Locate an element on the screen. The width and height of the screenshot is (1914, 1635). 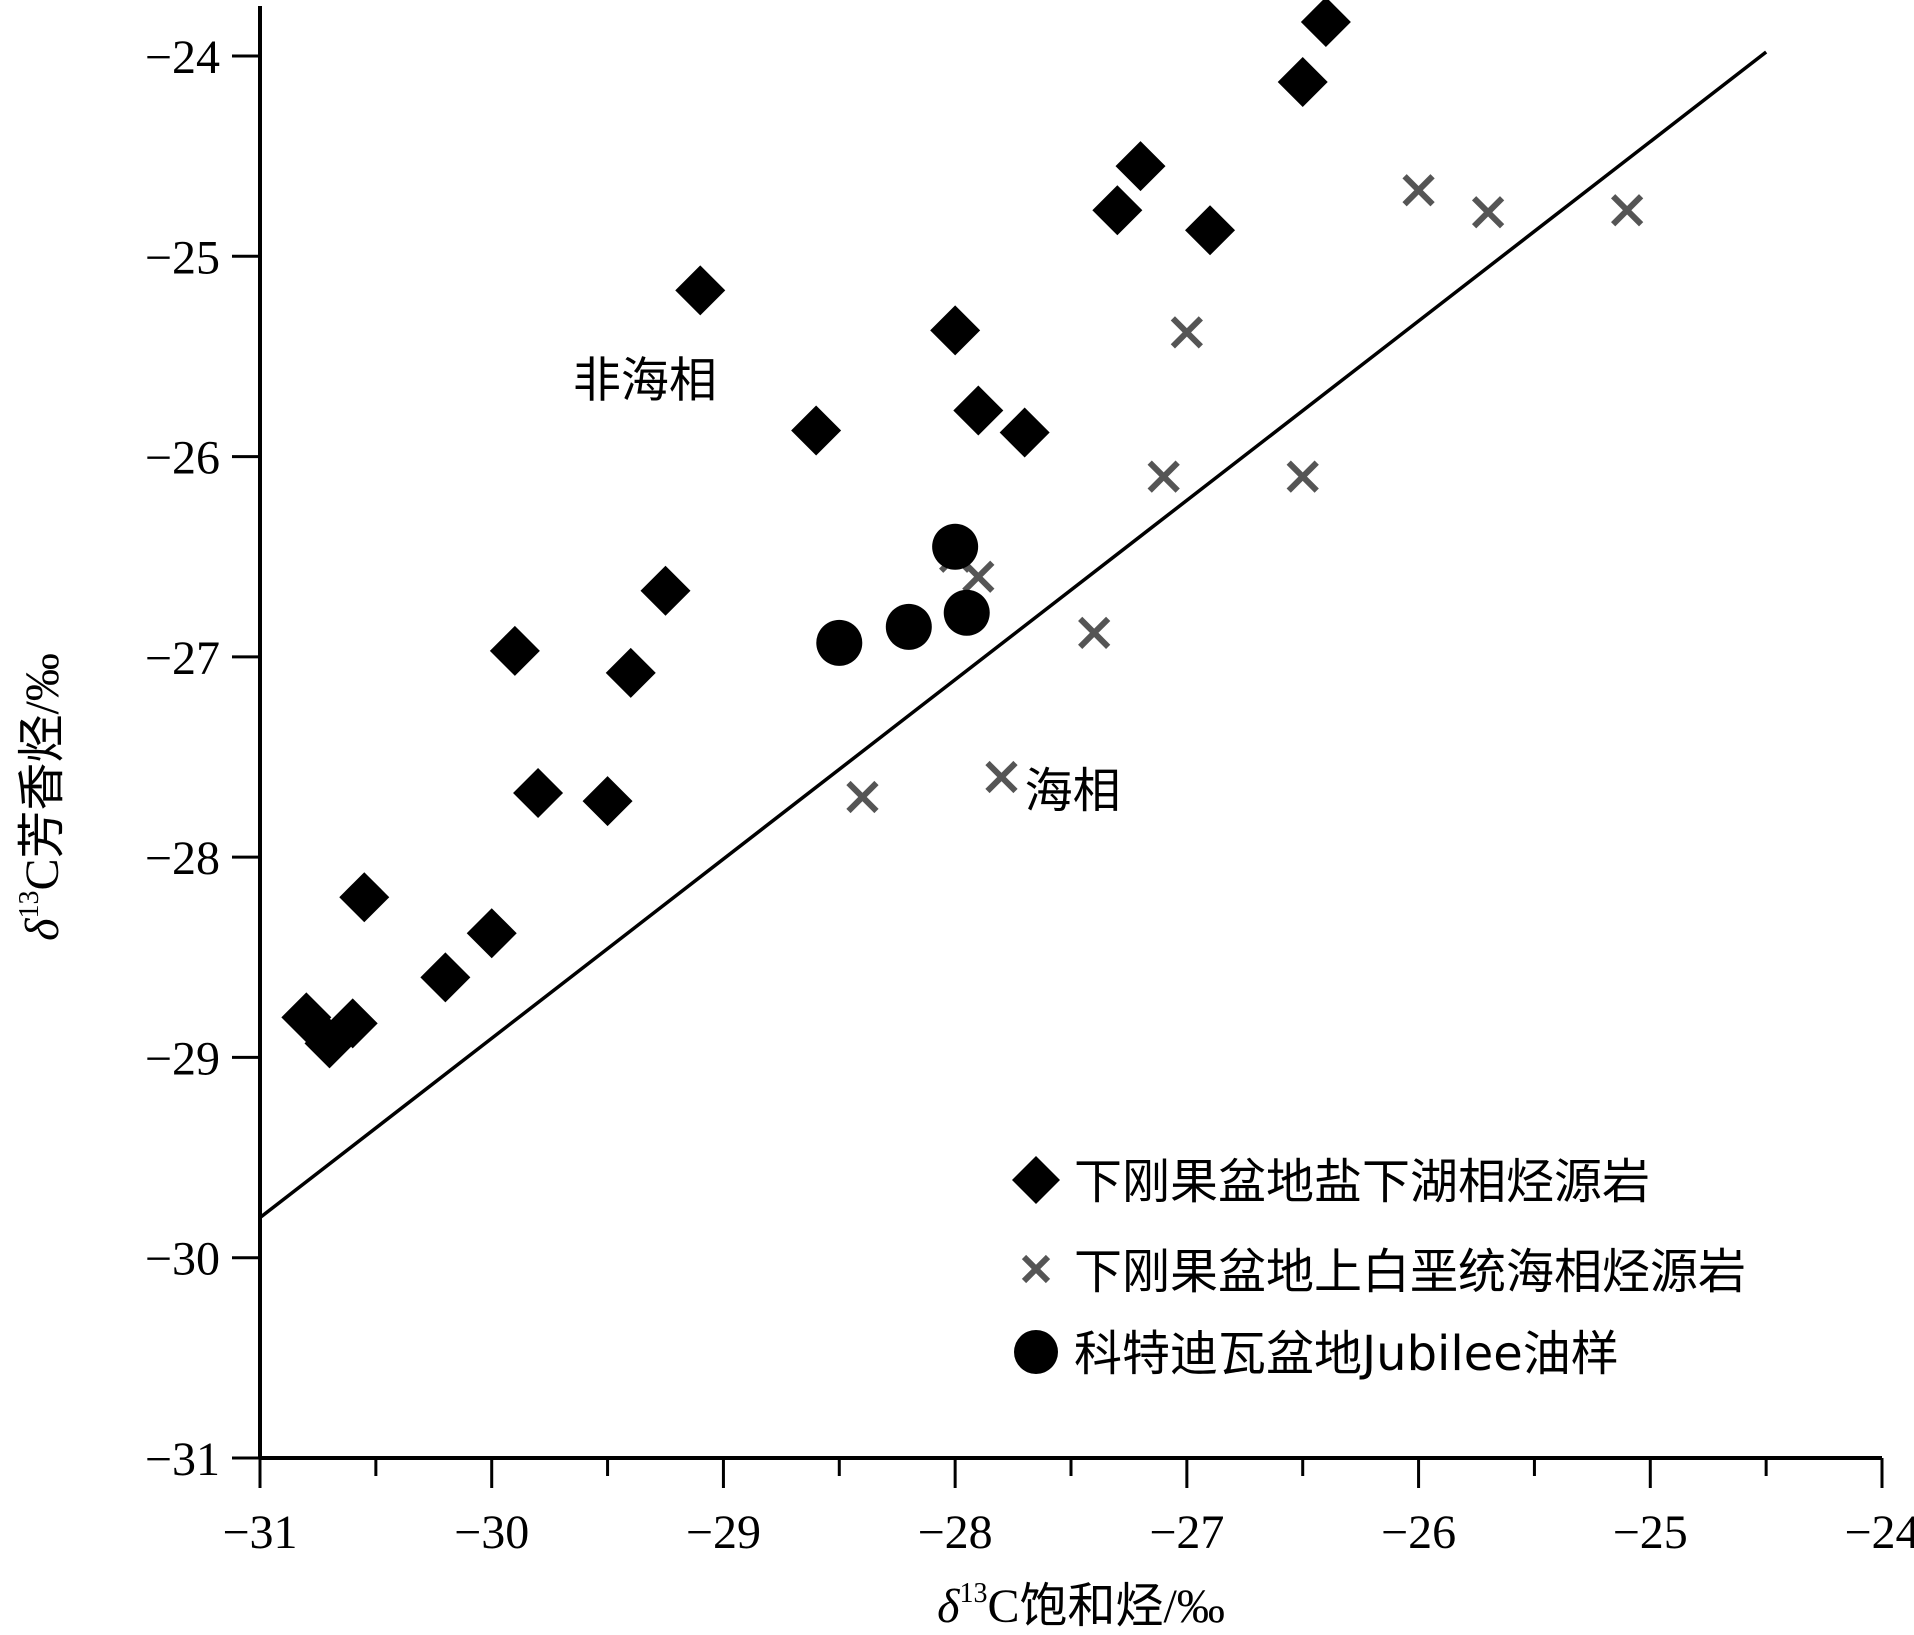
x-tick-label: −31 is located at coordinates (259, 1532).